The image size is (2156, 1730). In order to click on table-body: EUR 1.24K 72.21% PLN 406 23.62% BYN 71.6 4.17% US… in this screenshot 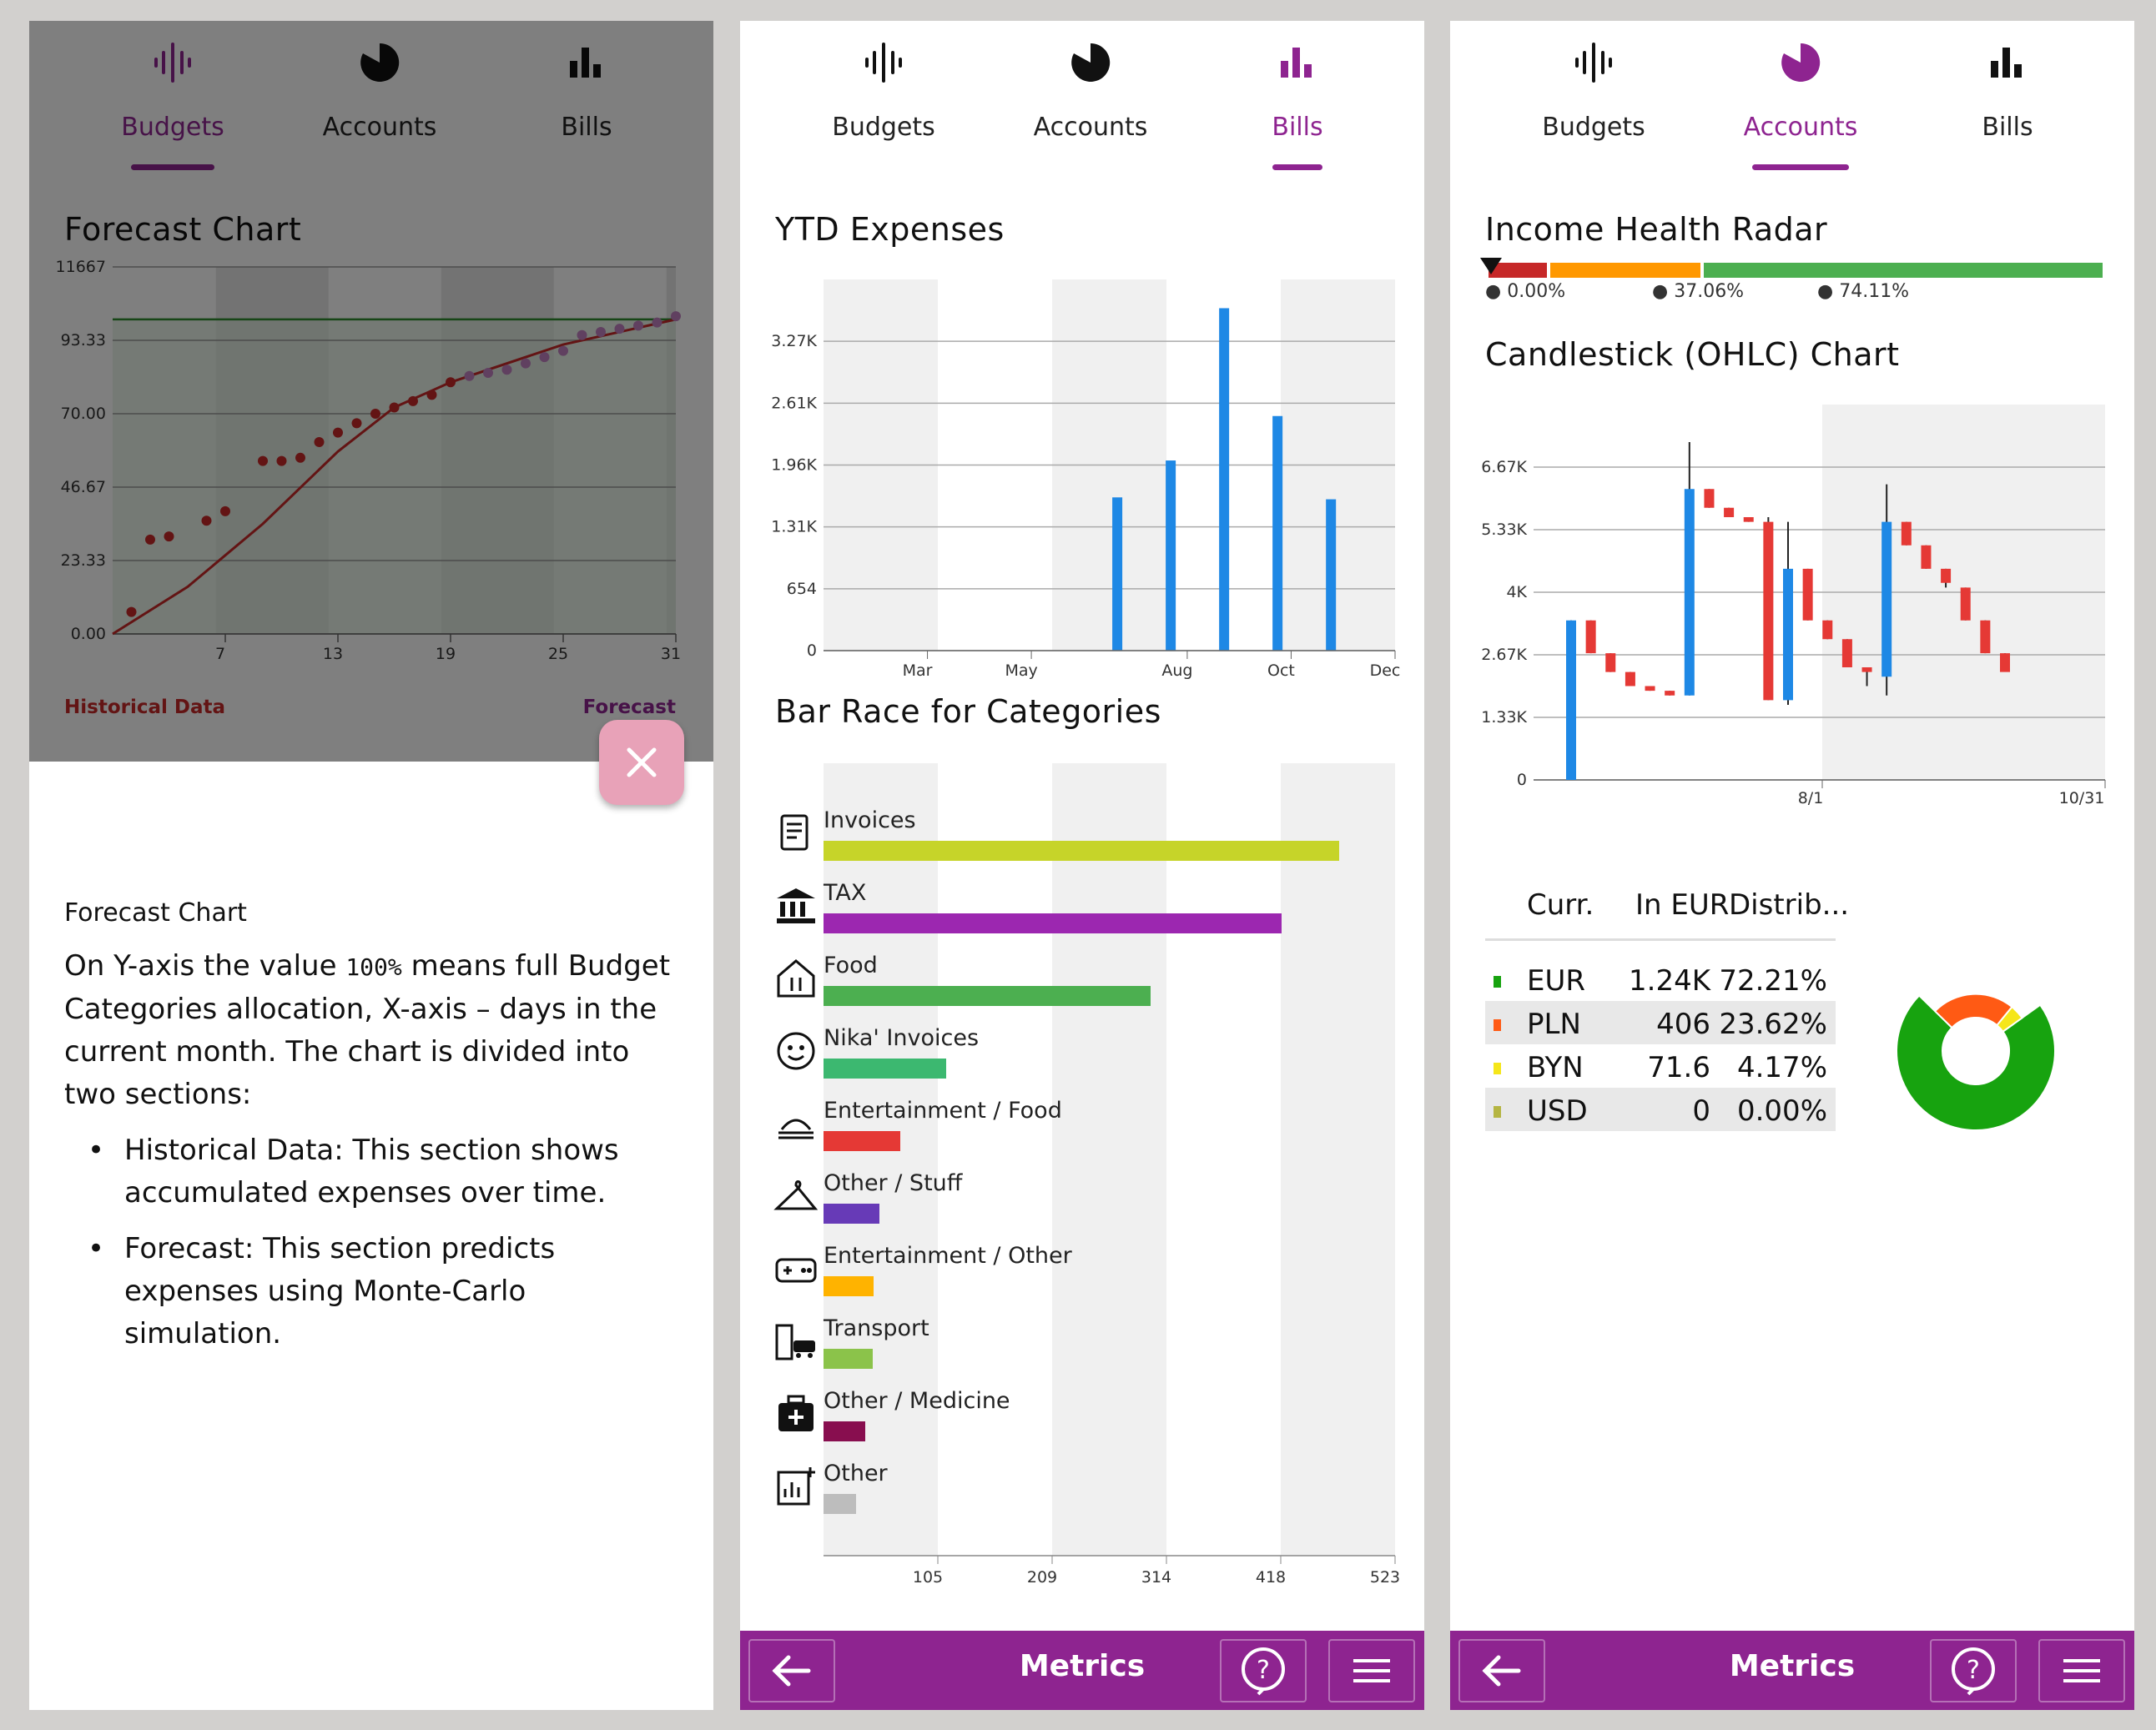, I will do `click(1660, 1044)`.